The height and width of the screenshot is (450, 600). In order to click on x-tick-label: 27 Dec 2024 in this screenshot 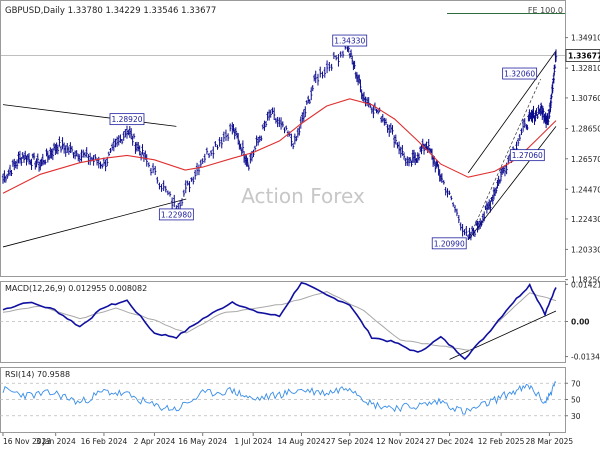, I will do `click(450, 441)`.